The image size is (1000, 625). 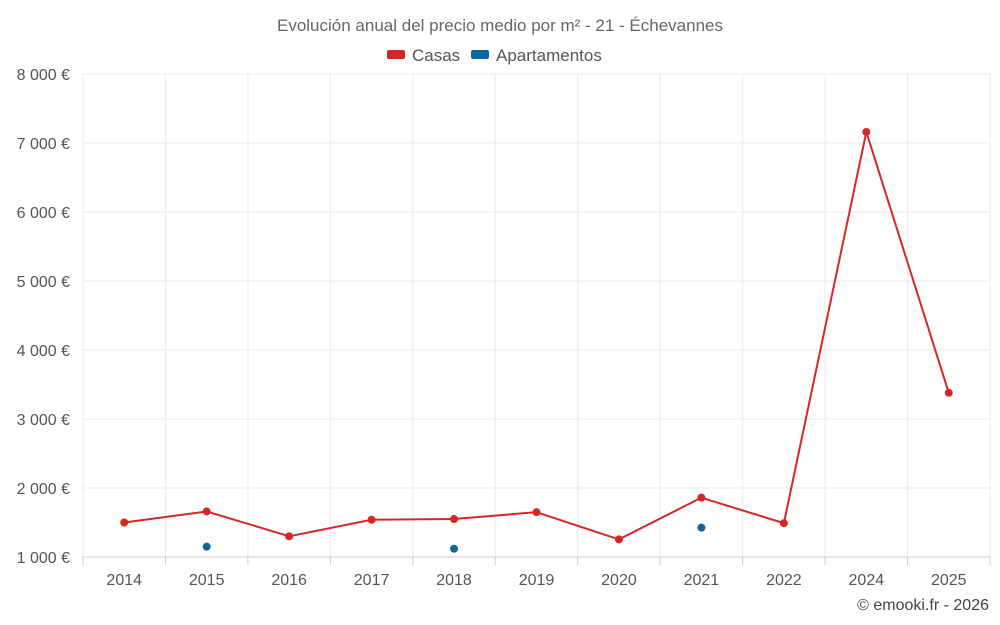 What do you see at coordinates (43, 351) in the screenshot?
I see `y-tick-label: 4 000 €` at bounding box center [43, 351].